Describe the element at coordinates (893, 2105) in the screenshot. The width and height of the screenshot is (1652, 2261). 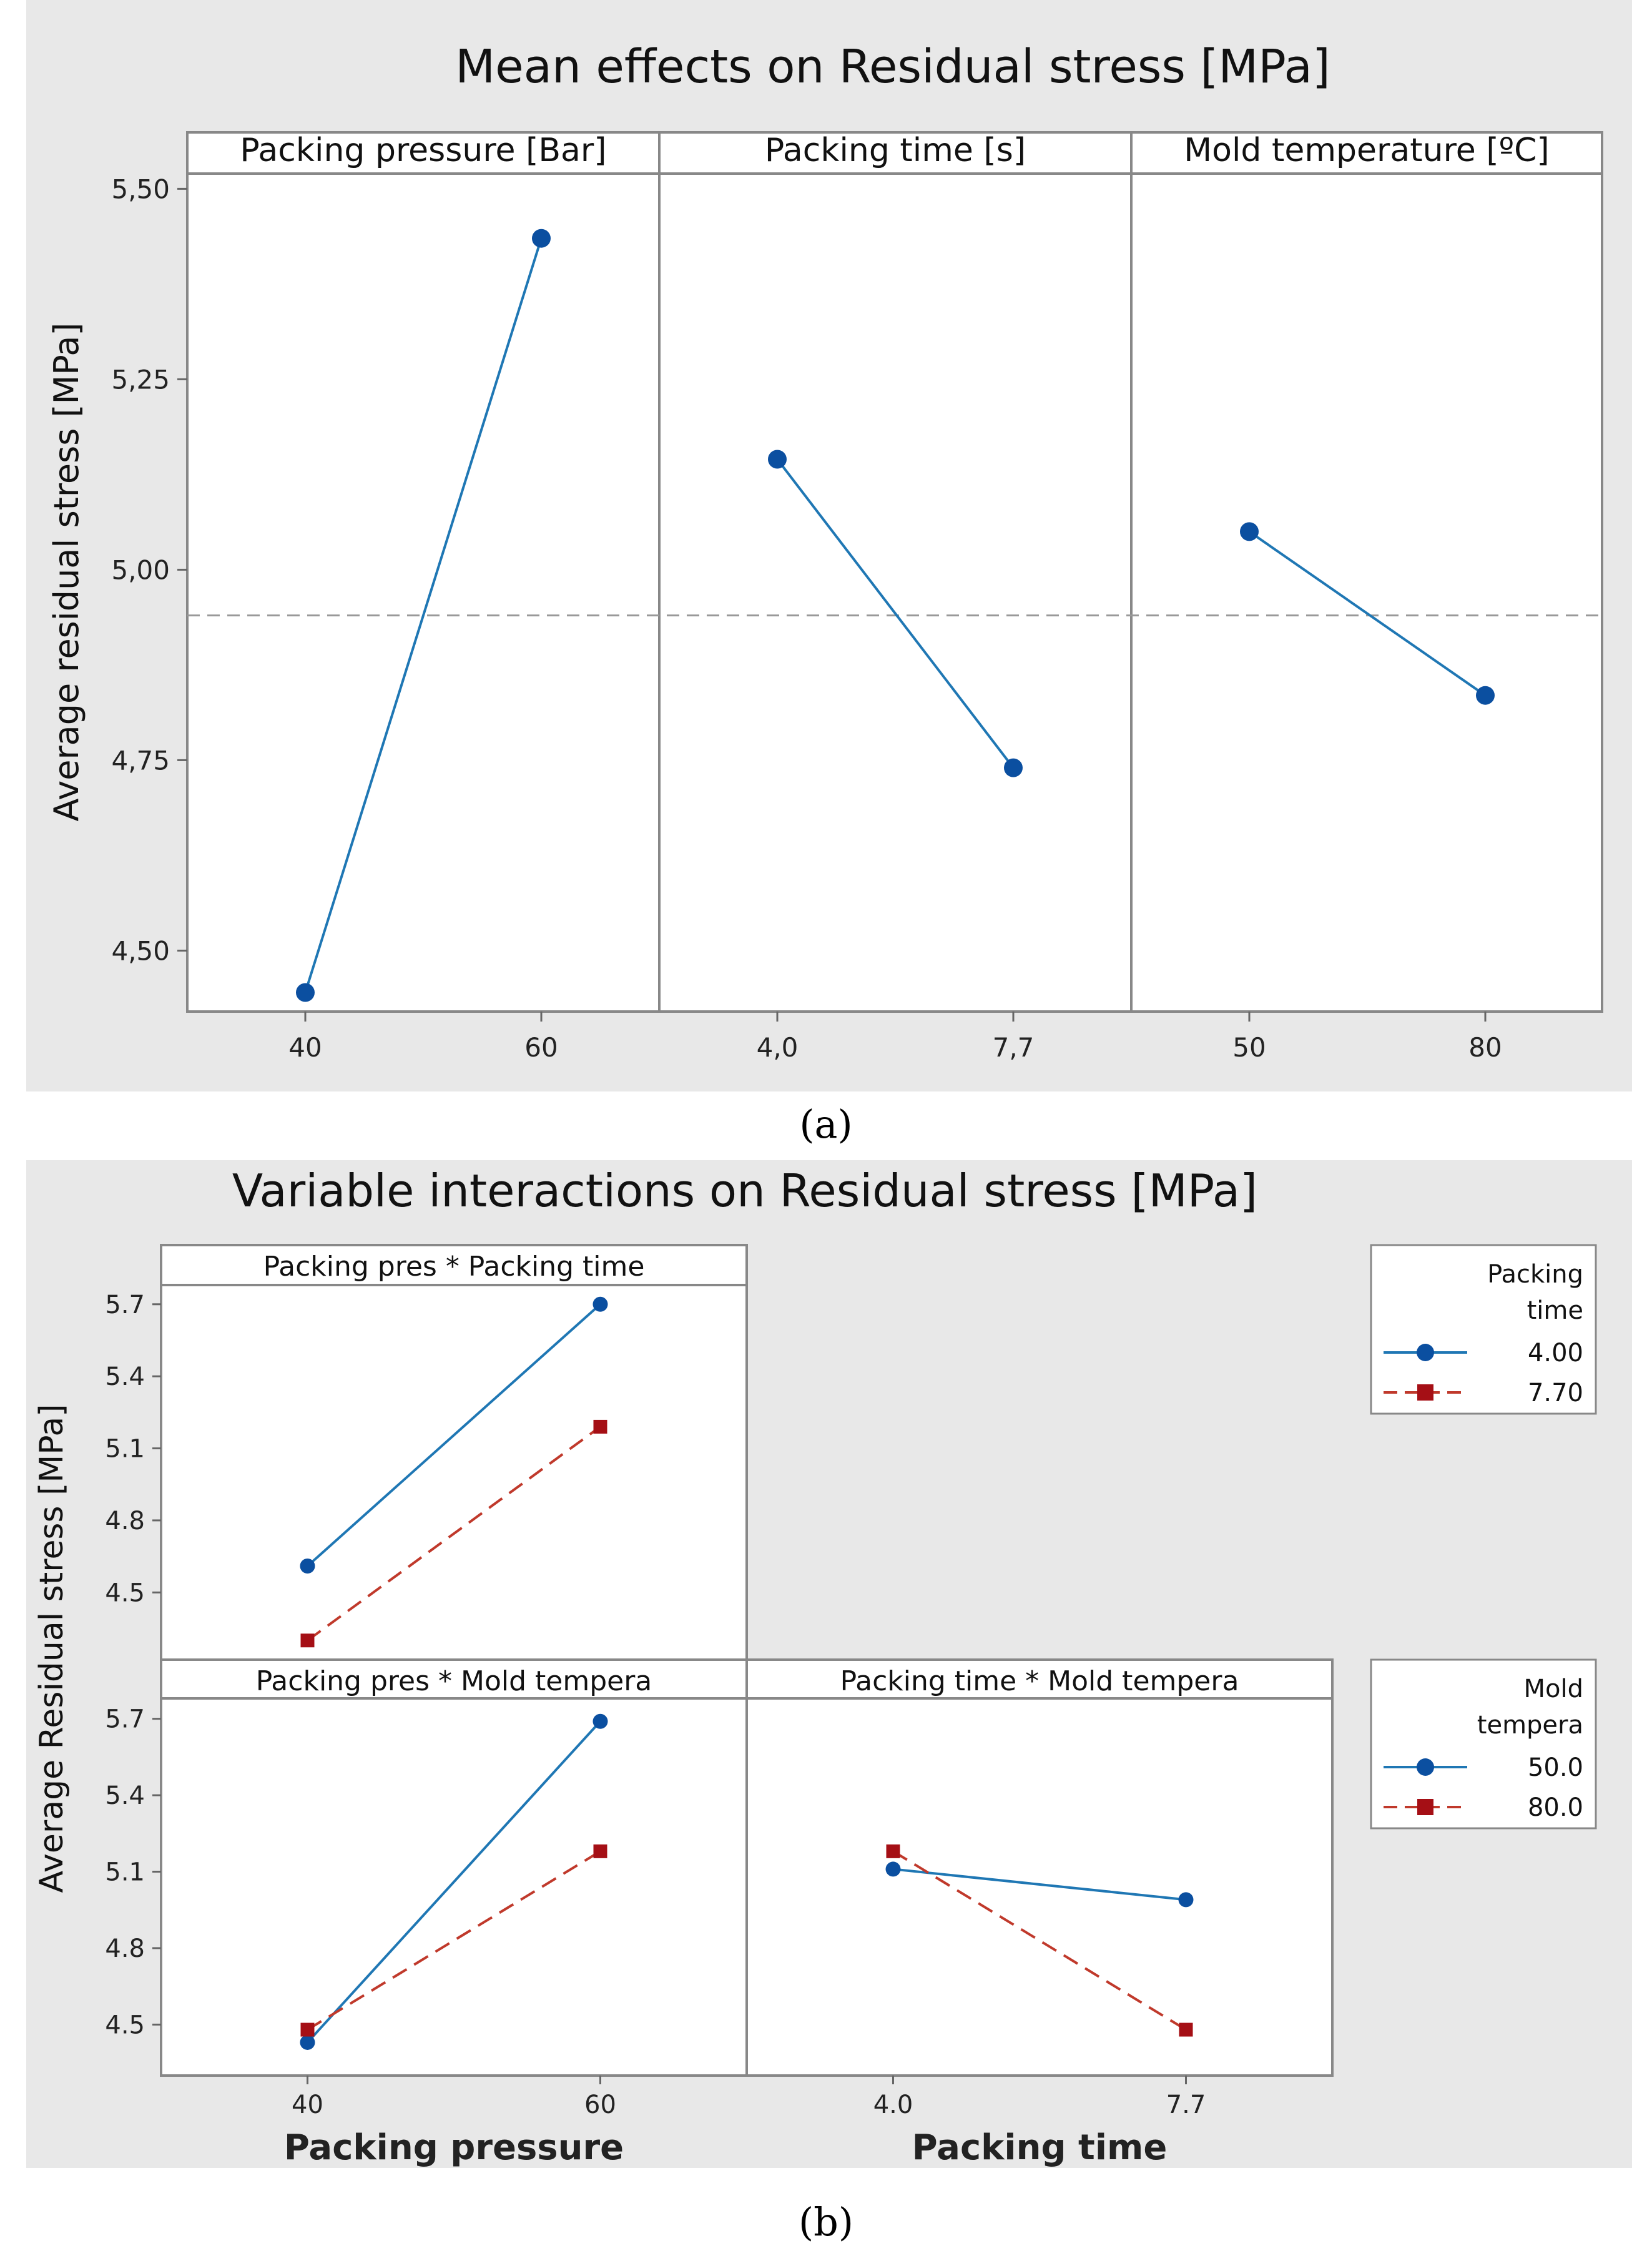
I see `chart-b-x-tick-label: 4.0` at that location.